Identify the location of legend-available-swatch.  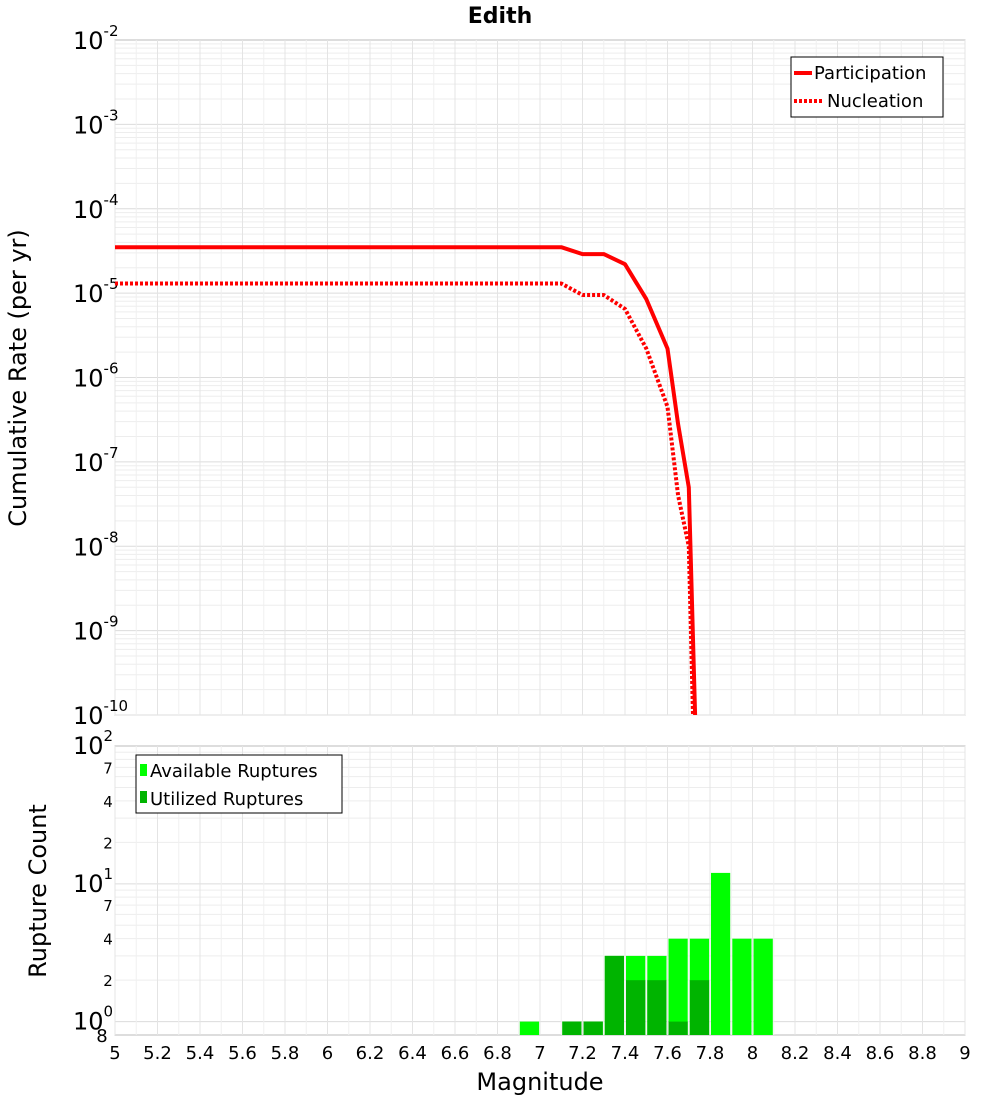
(143, 770).